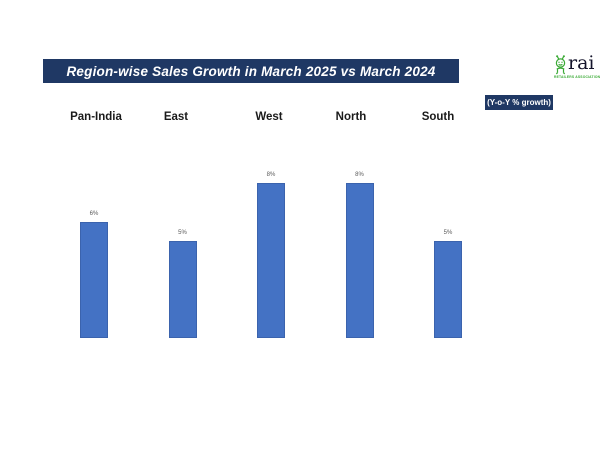  I want to click on bar-pan-india, so click(94, 279).